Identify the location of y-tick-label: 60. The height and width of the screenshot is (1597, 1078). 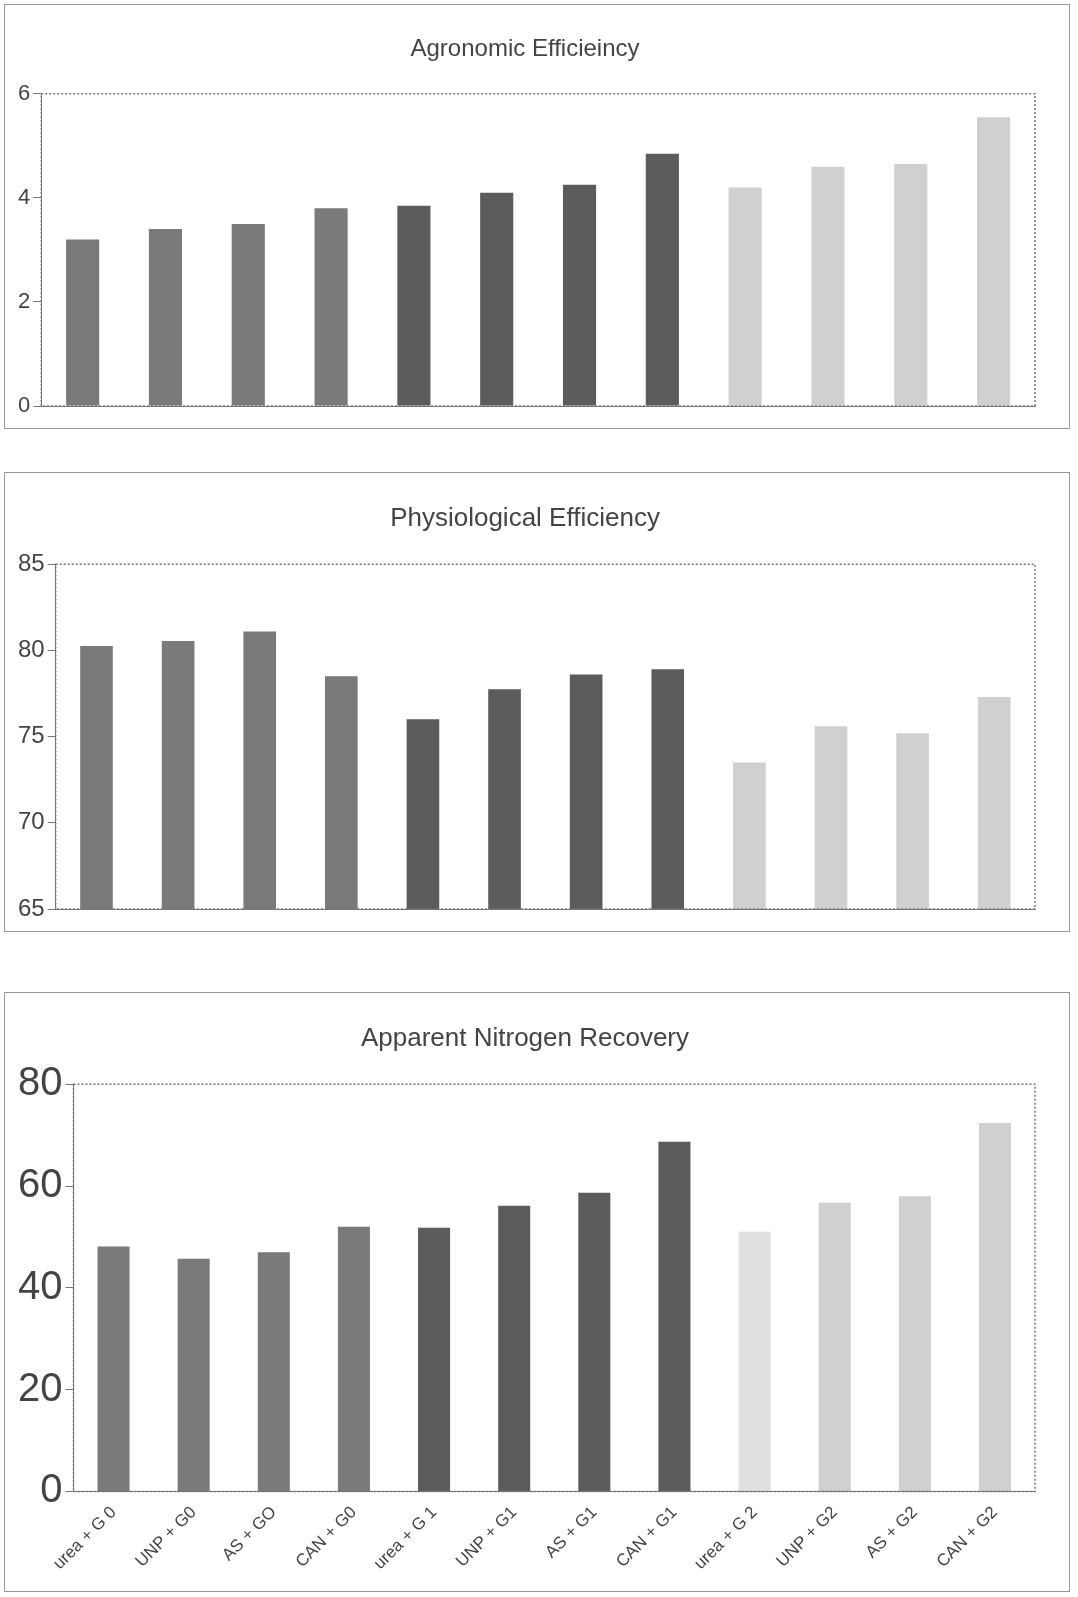
(40, 1183).